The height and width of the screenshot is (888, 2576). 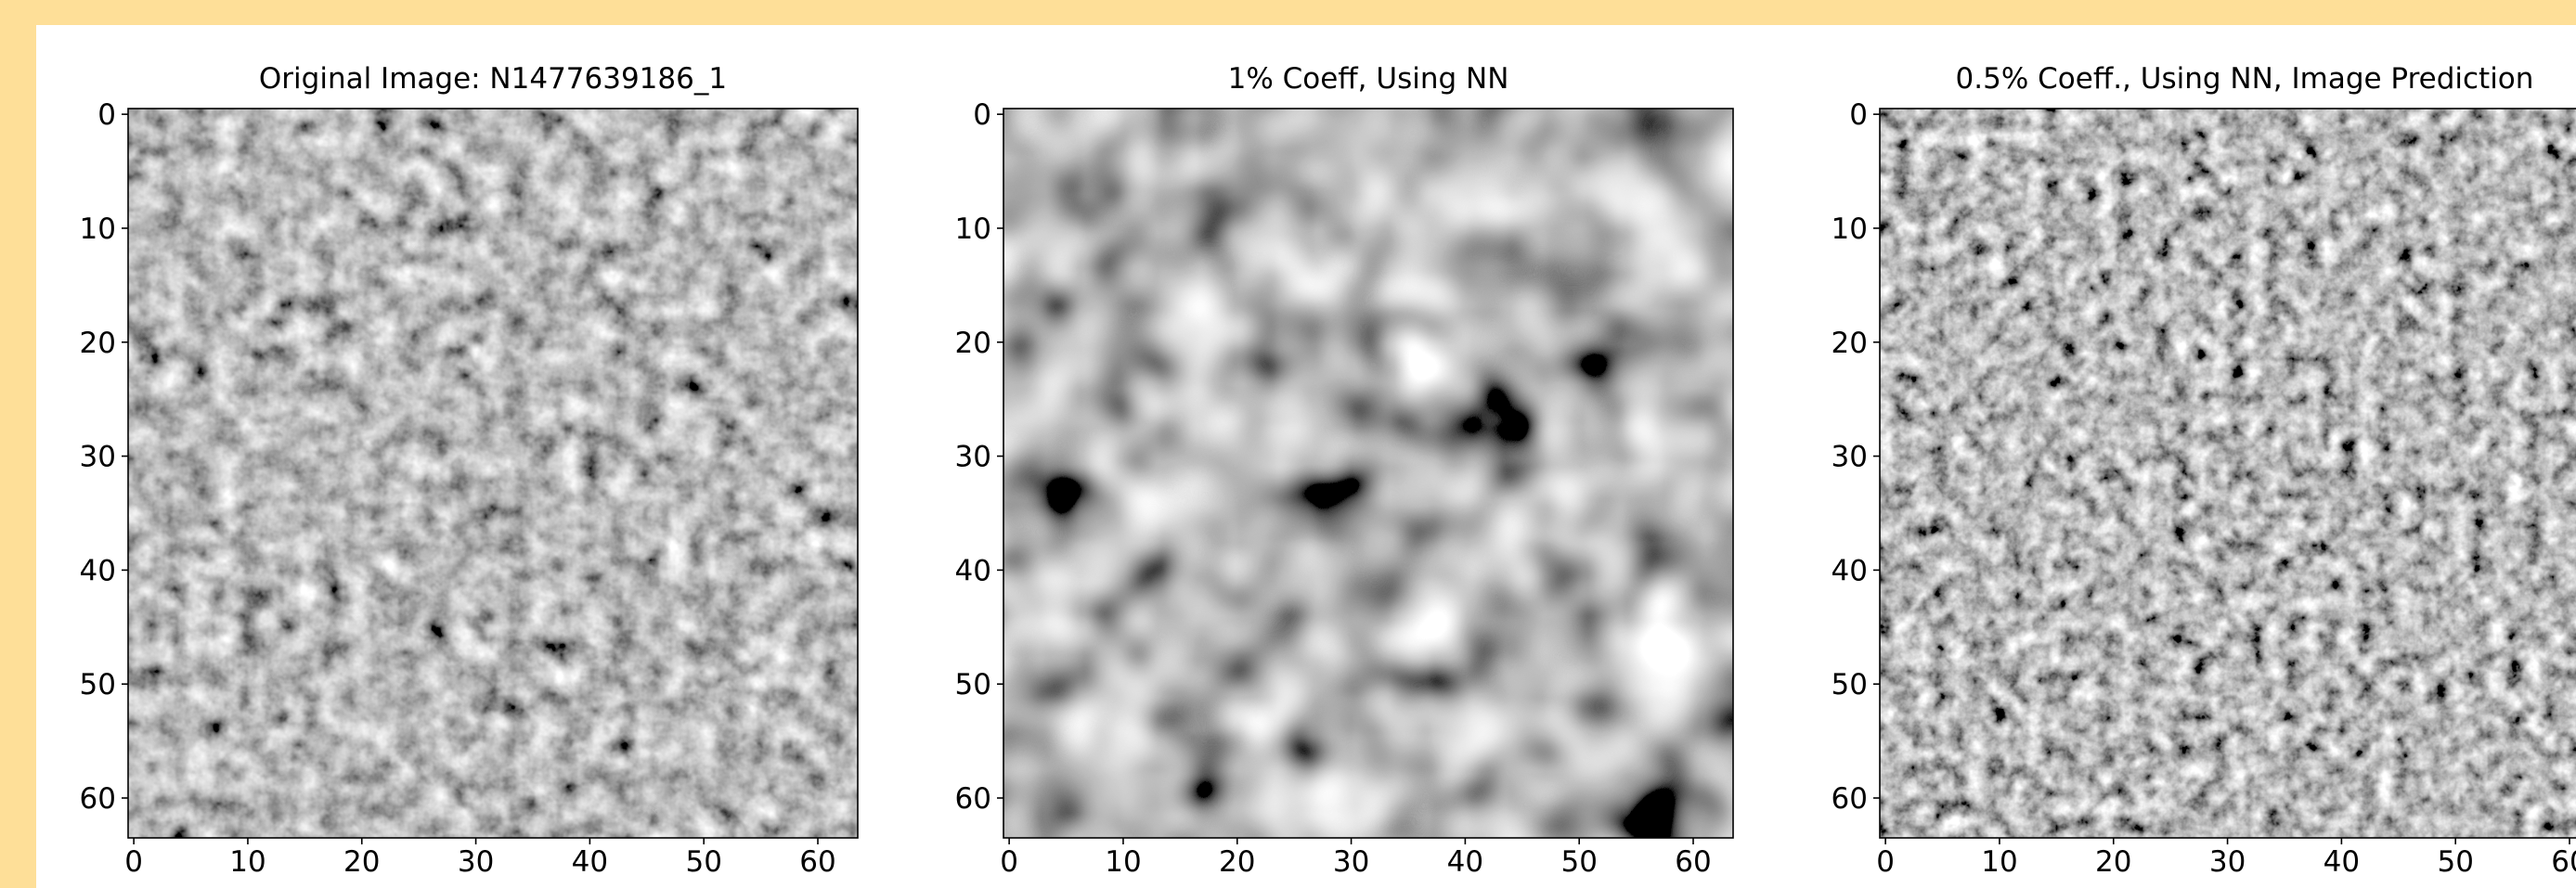 I want to click on axes-title: 0.5% Coeff., Using NN, Image Prediction, so click(x=2245, y=79).